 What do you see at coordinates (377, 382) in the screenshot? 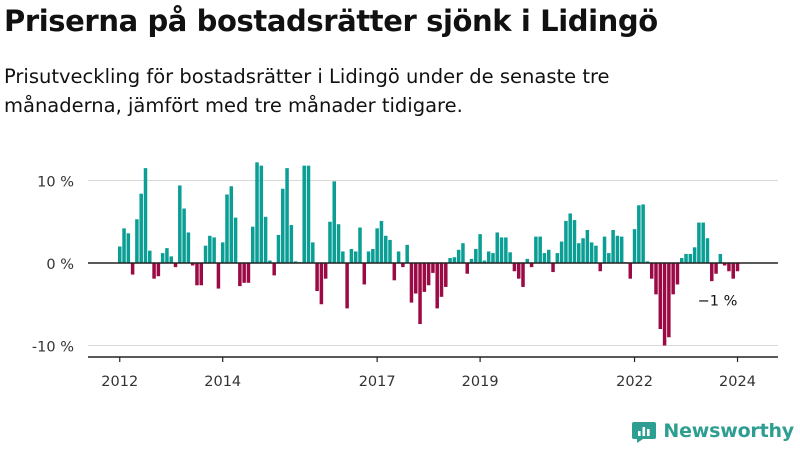
I see `x-tick-label: 2017` at bounding box center [377, 382].